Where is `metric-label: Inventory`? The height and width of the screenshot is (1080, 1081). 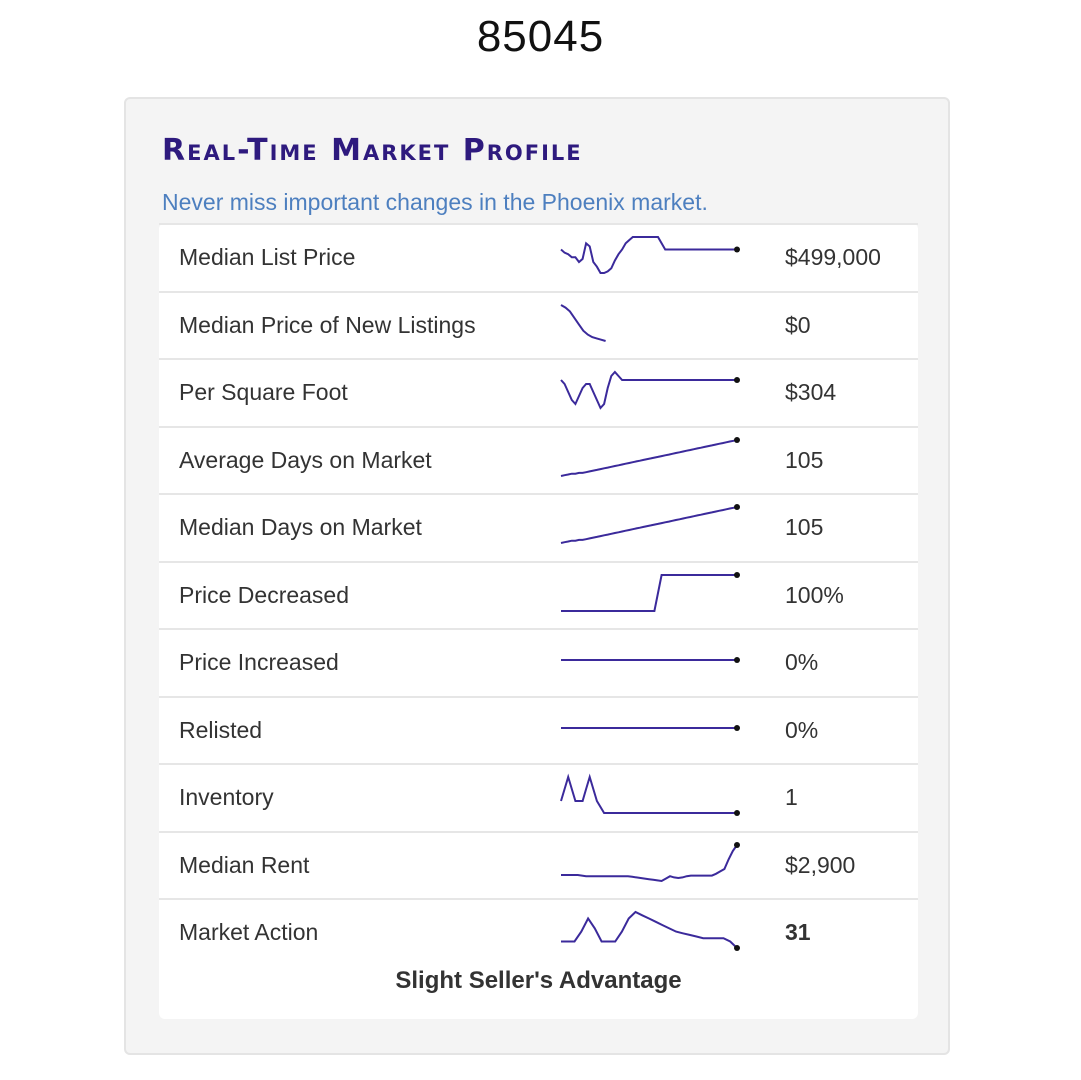
metric-label: Inventory is located at coordinates (226, 797).